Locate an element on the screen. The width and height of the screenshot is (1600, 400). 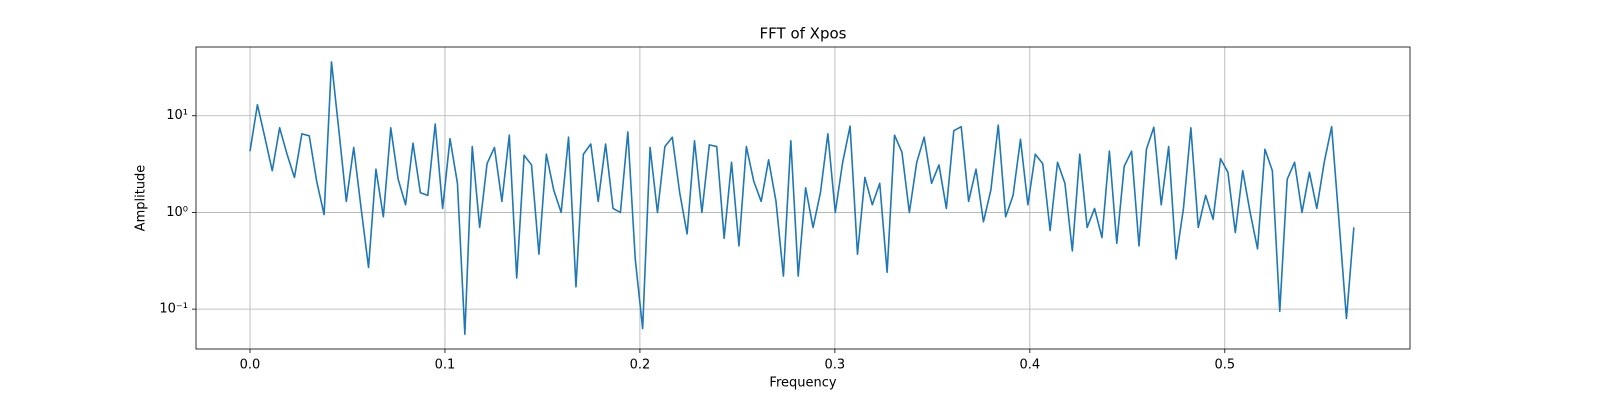
y-tick-label: 10⁰ is located at coordinates (177, 212).